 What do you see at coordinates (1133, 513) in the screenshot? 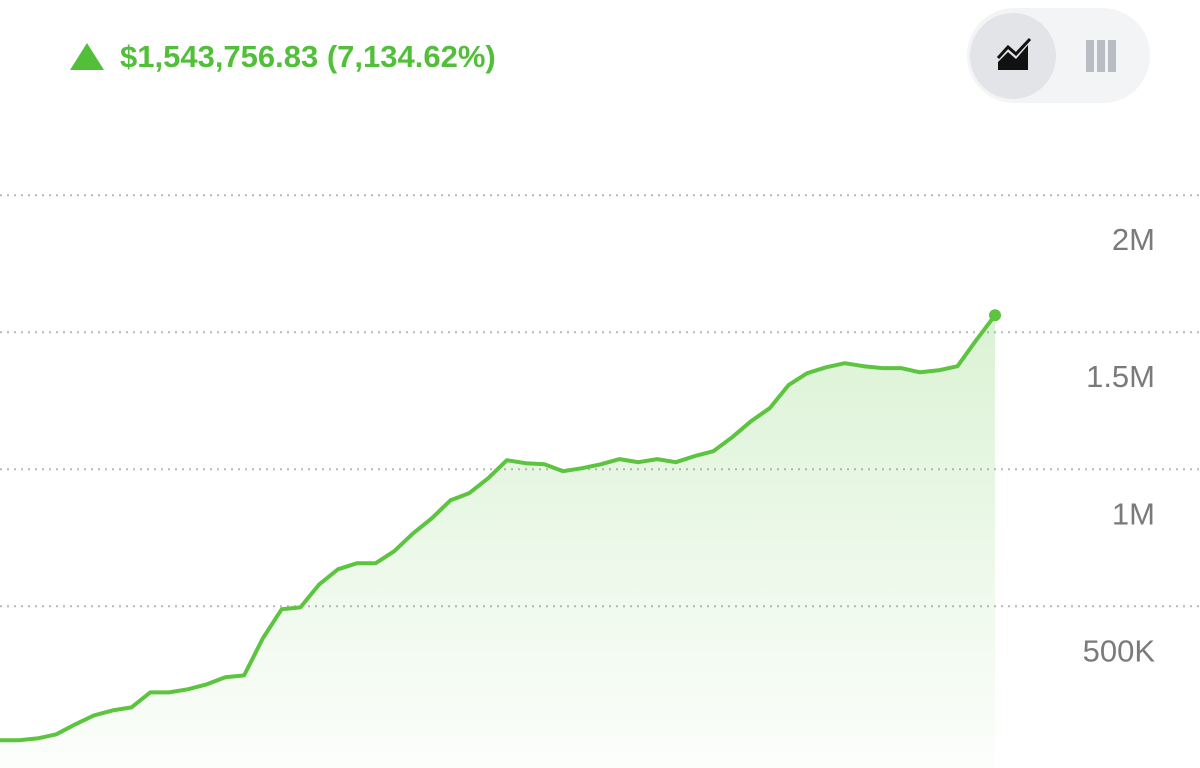
I see `y-tick-label: 1M` at bounding box center [1133, 513].